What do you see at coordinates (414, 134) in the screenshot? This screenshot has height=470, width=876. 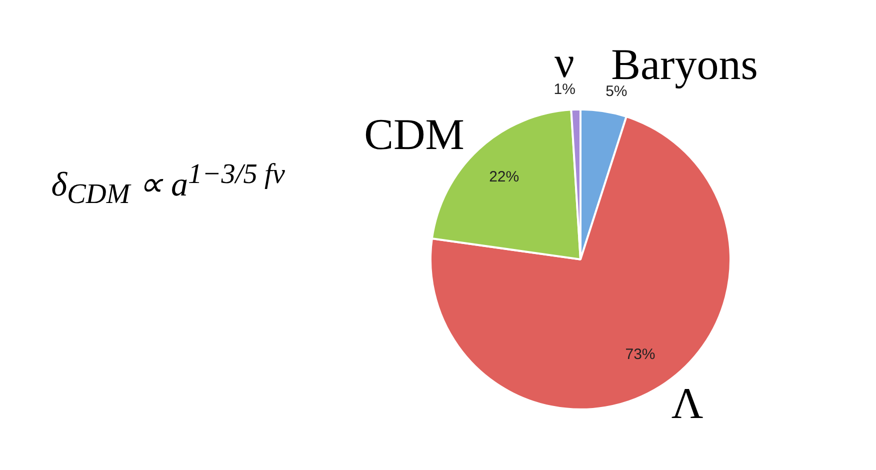 I see `slice-label: CDM` at bounding box center [414, 134].